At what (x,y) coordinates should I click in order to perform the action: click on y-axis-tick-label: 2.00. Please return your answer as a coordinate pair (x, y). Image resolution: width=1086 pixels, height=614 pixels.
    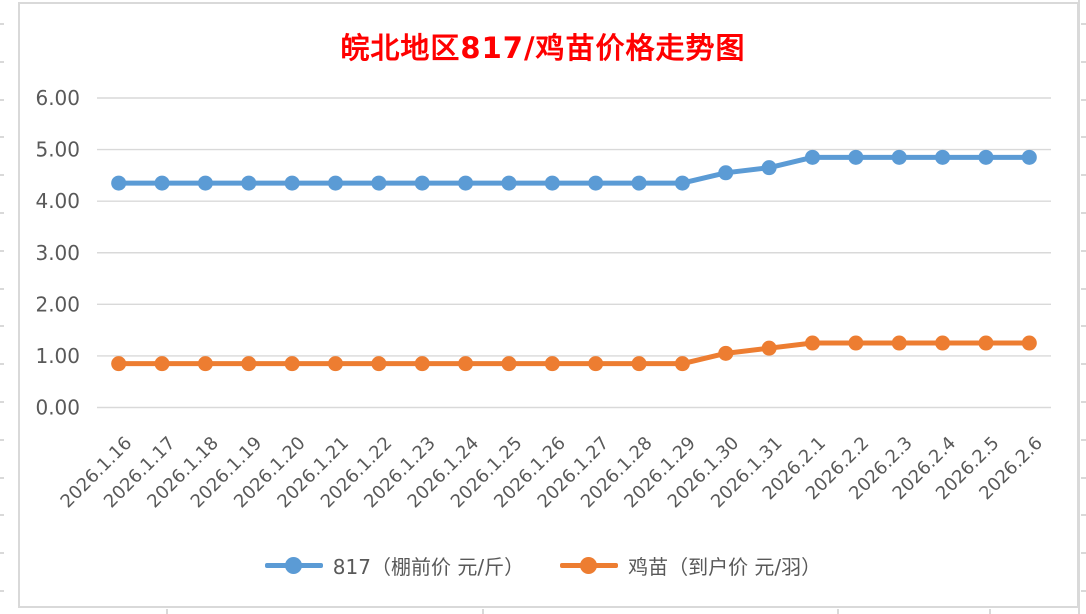
    Looking at the image, I should click on (57, 304).